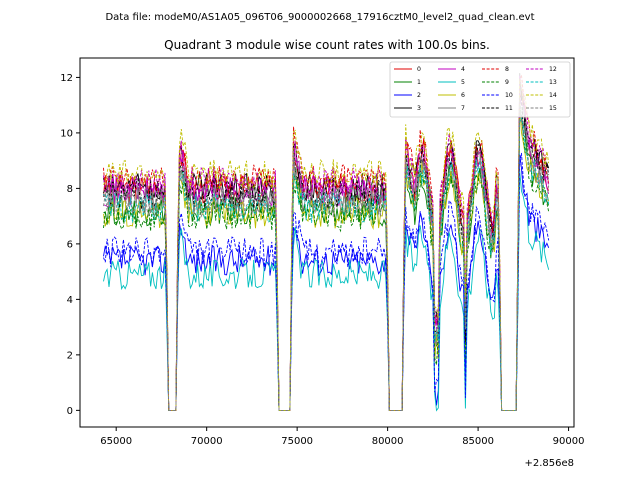  Describe the element at coordinates (569, 441) in the screenshot. I see `x-tick-label: 90000` at that location.